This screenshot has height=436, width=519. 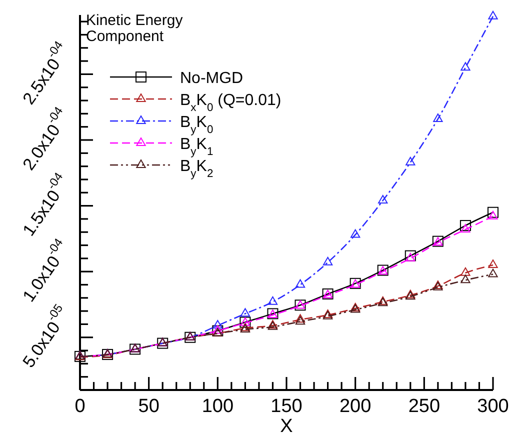 I want to click on x-tick-label: 100, so click(x=218, y=406).